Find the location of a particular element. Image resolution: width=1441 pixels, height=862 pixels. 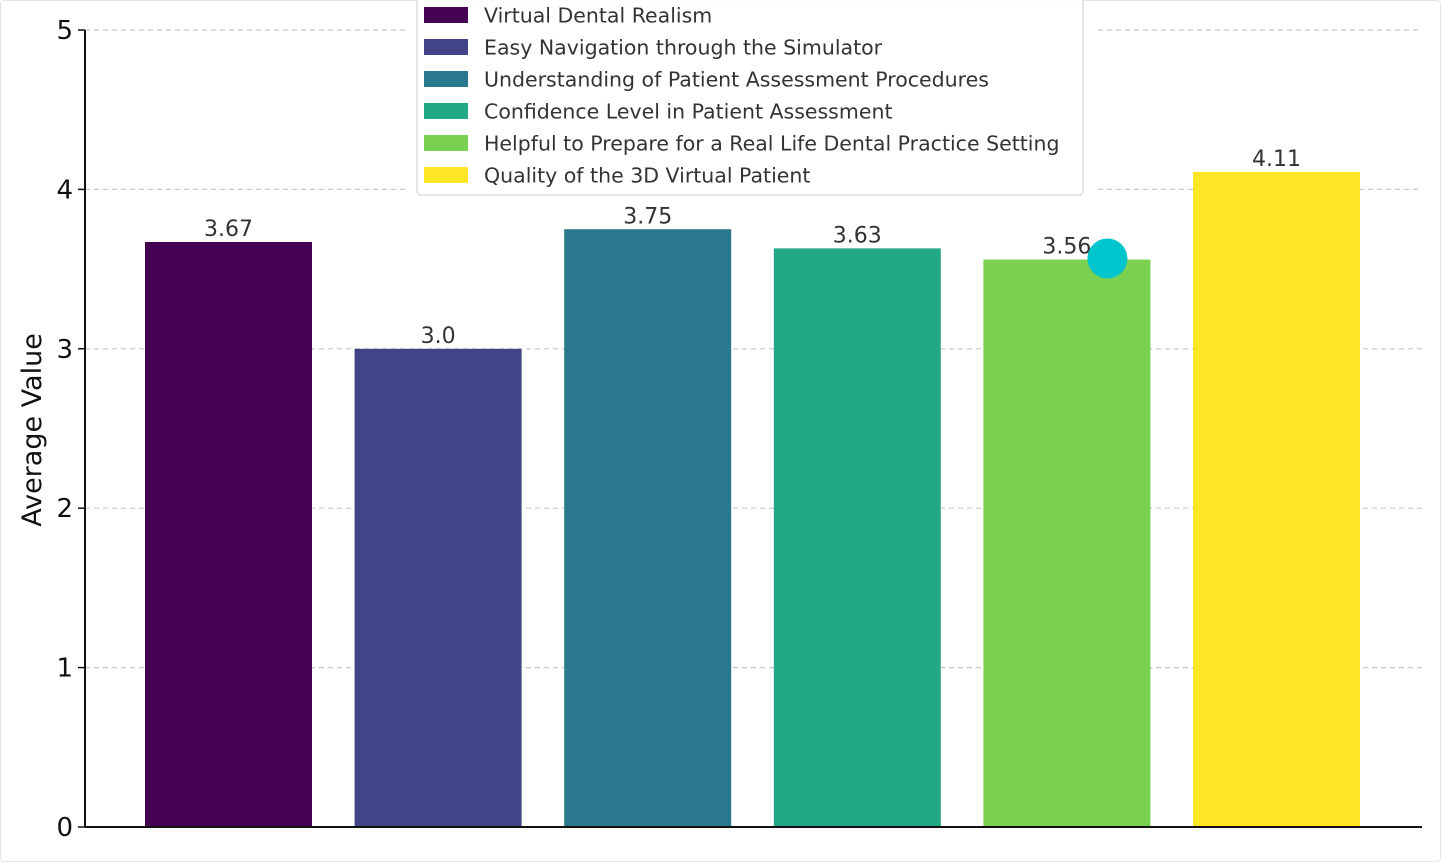

bar-value-label: 3.75 is located at coordinates (647, 216).